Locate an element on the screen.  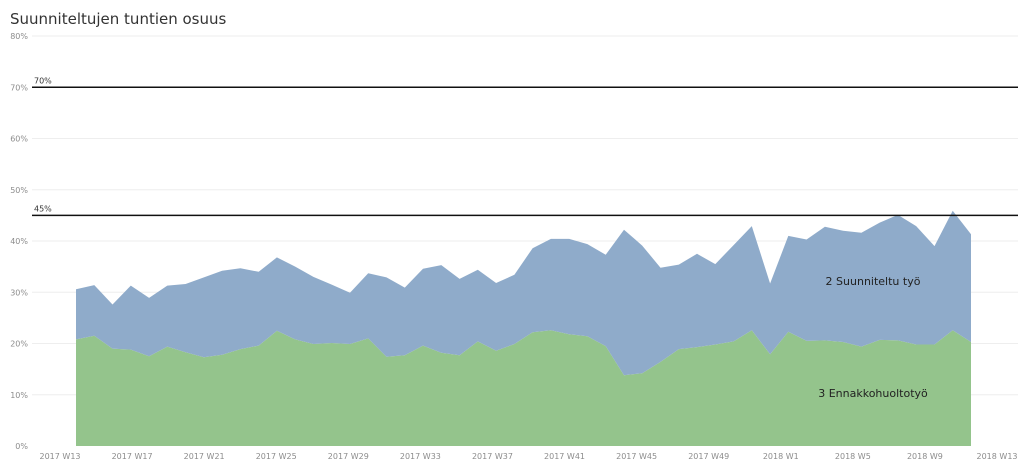
y-tick-label: 60% is located at coordinates (19, 139).